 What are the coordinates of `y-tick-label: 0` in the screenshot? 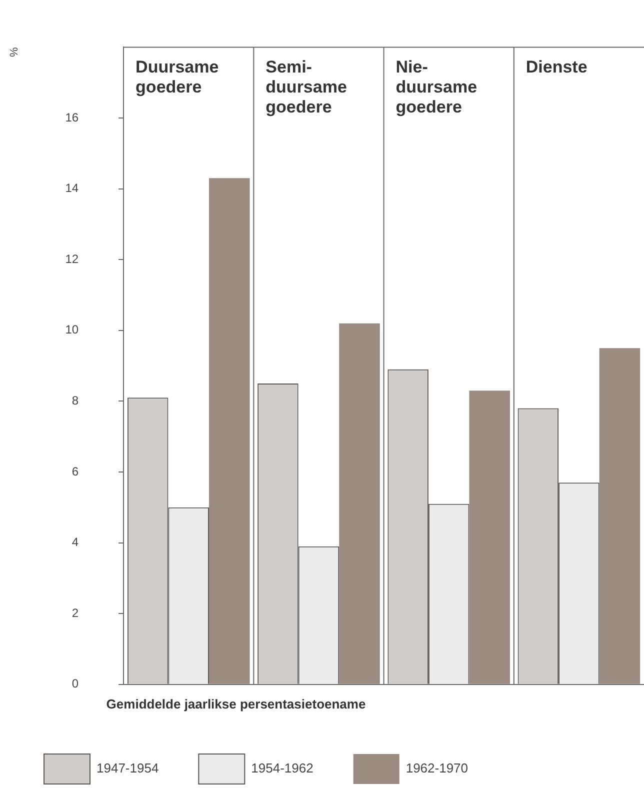 It's located at (75, 683).